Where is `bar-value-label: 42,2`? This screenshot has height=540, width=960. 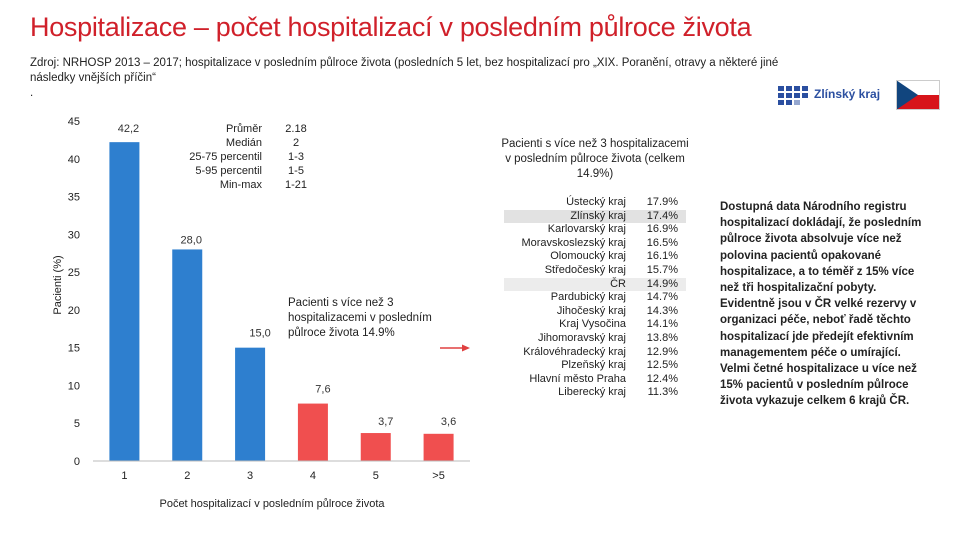
bar-value-label: 42,2 is located at coordinates (128, 129).